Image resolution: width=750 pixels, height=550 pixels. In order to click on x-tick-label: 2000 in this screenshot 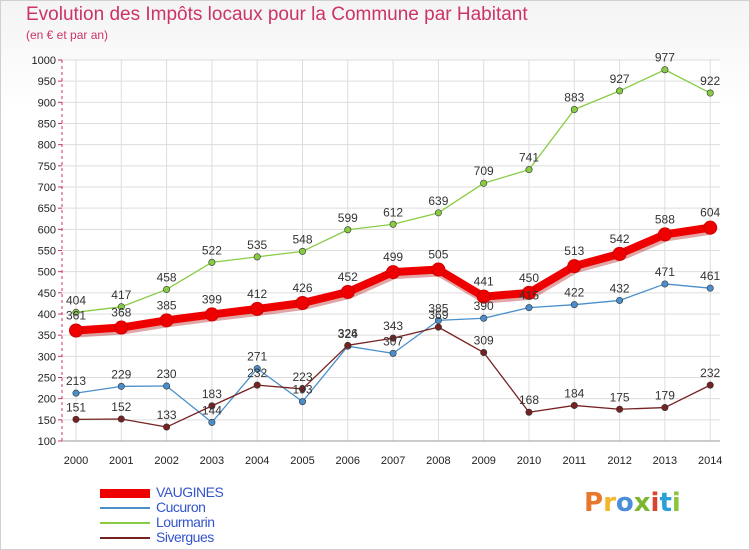, I will do `click(76, 461)`.